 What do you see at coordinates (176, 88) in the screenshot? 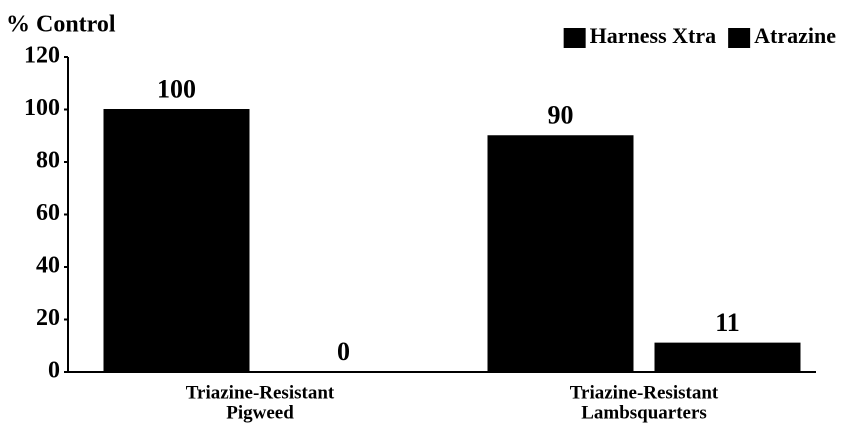
I see `value-label: 100` at bounding box center [176, 88].